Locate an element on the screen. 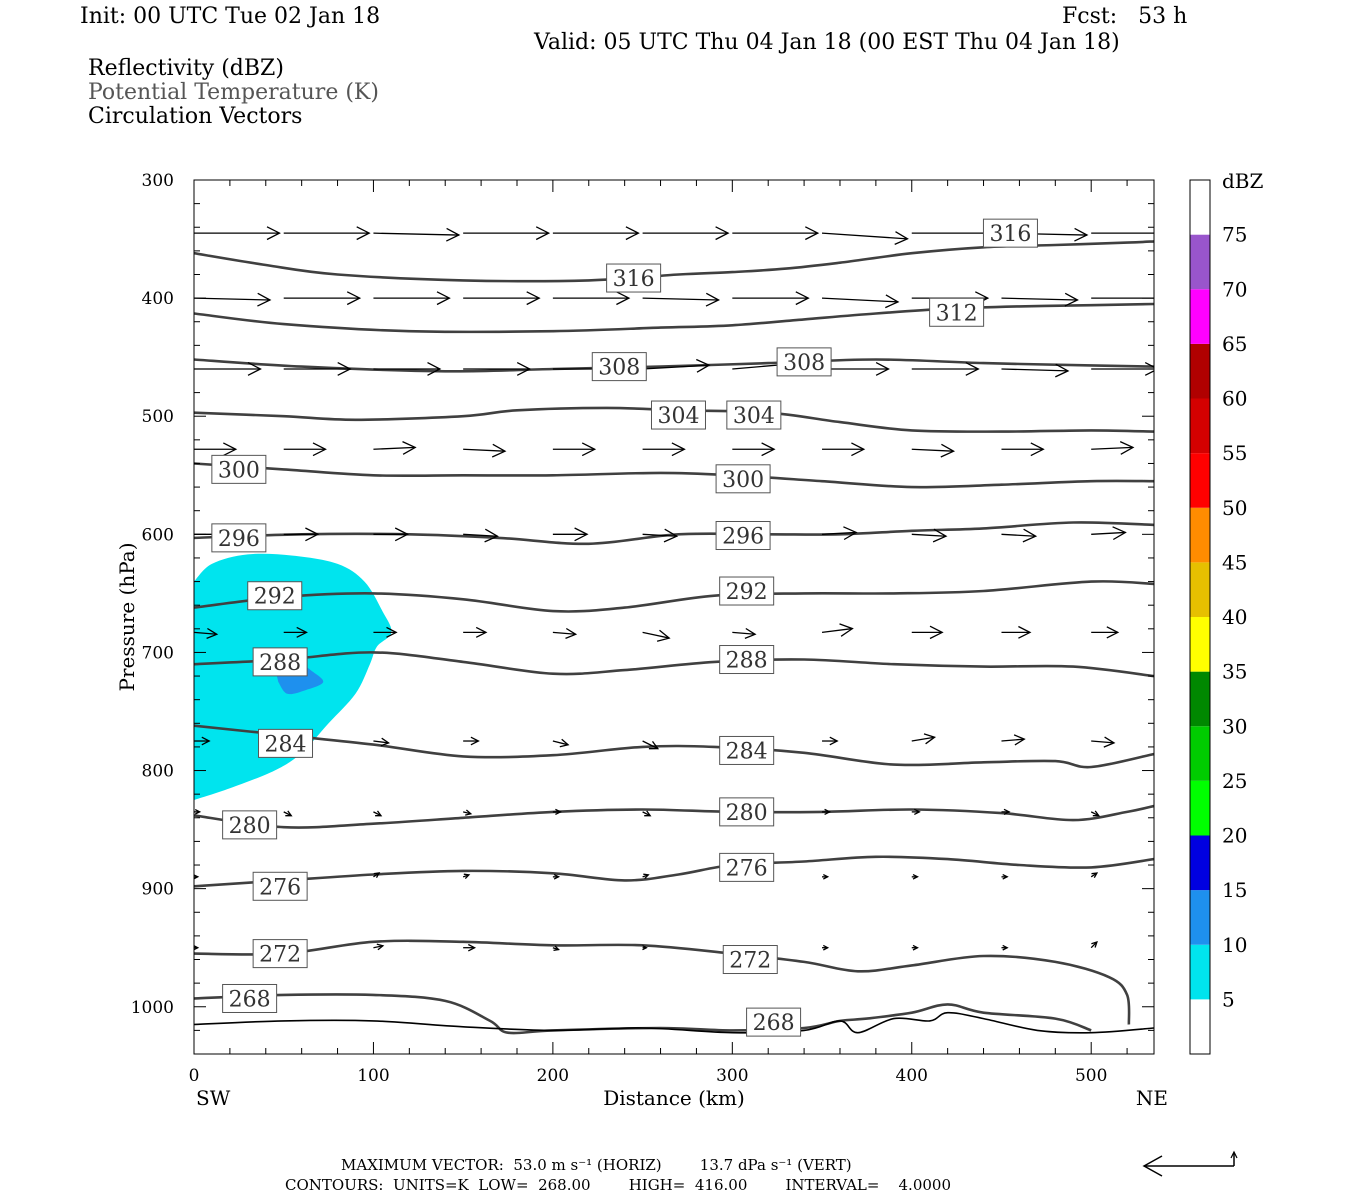  contour-label-304-1: 304 is located at coordinates (754, 415).